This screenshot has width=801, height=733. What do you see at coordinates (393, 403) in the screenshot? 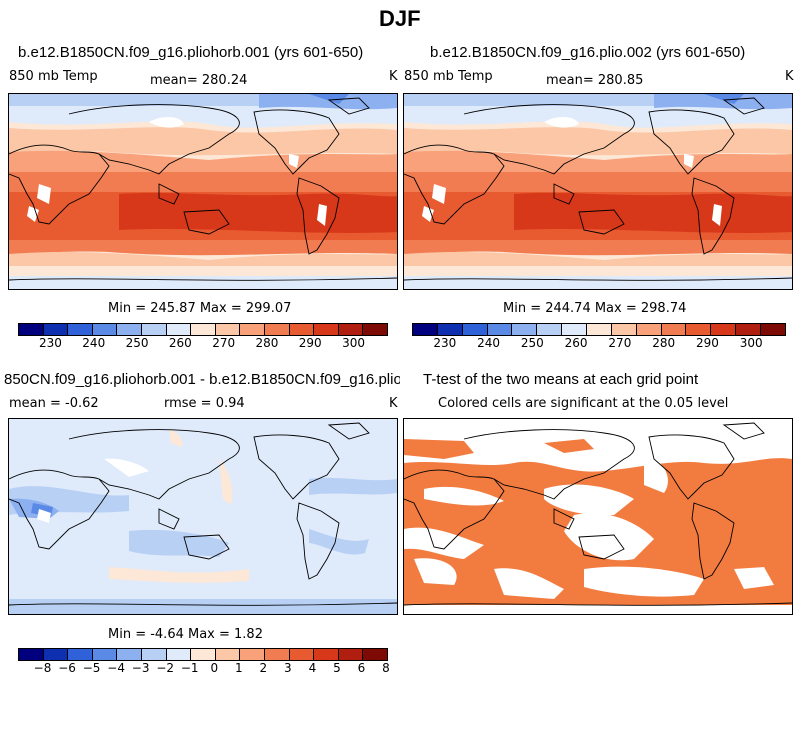
I see `panel3-unit-label: K` at bounding box center [393, 403].